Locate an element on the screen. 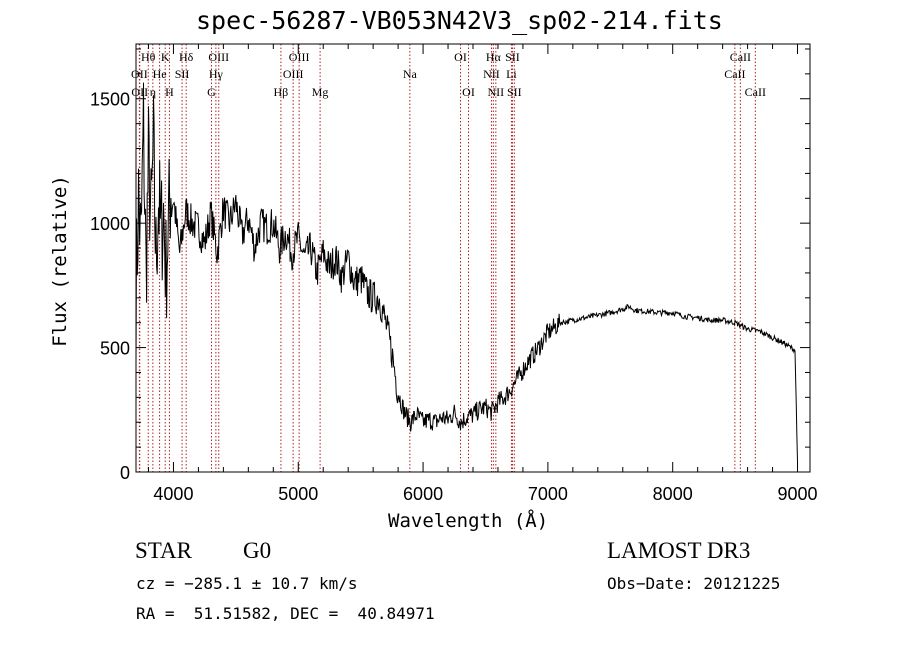  y-tick-label: 500 is located at coordinates (115, 349).